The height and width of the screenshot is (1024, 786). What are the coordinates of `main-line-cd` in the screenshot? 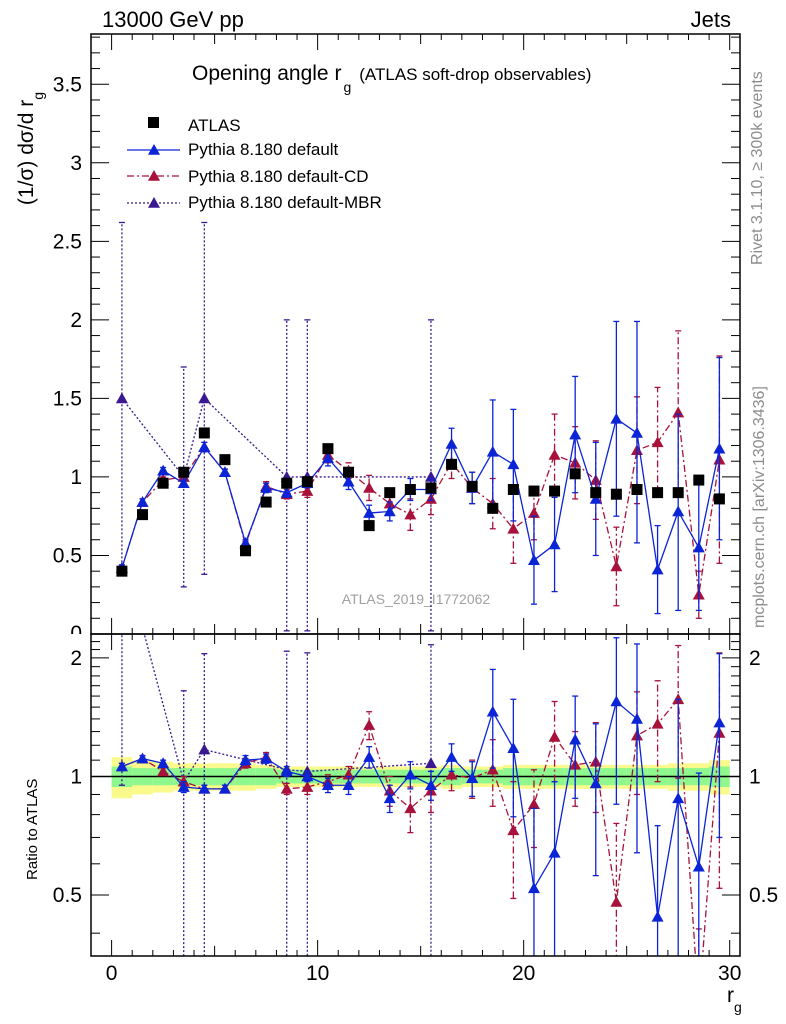 It's located at (421, 502).